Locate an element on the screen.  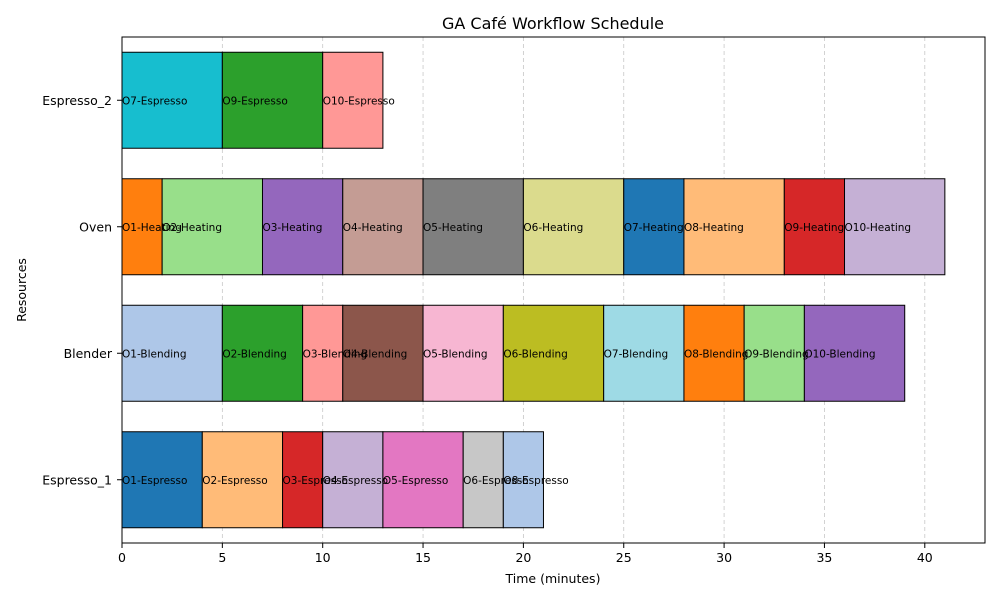
x-tick-label: 0 is located at coordinates (122, 557).